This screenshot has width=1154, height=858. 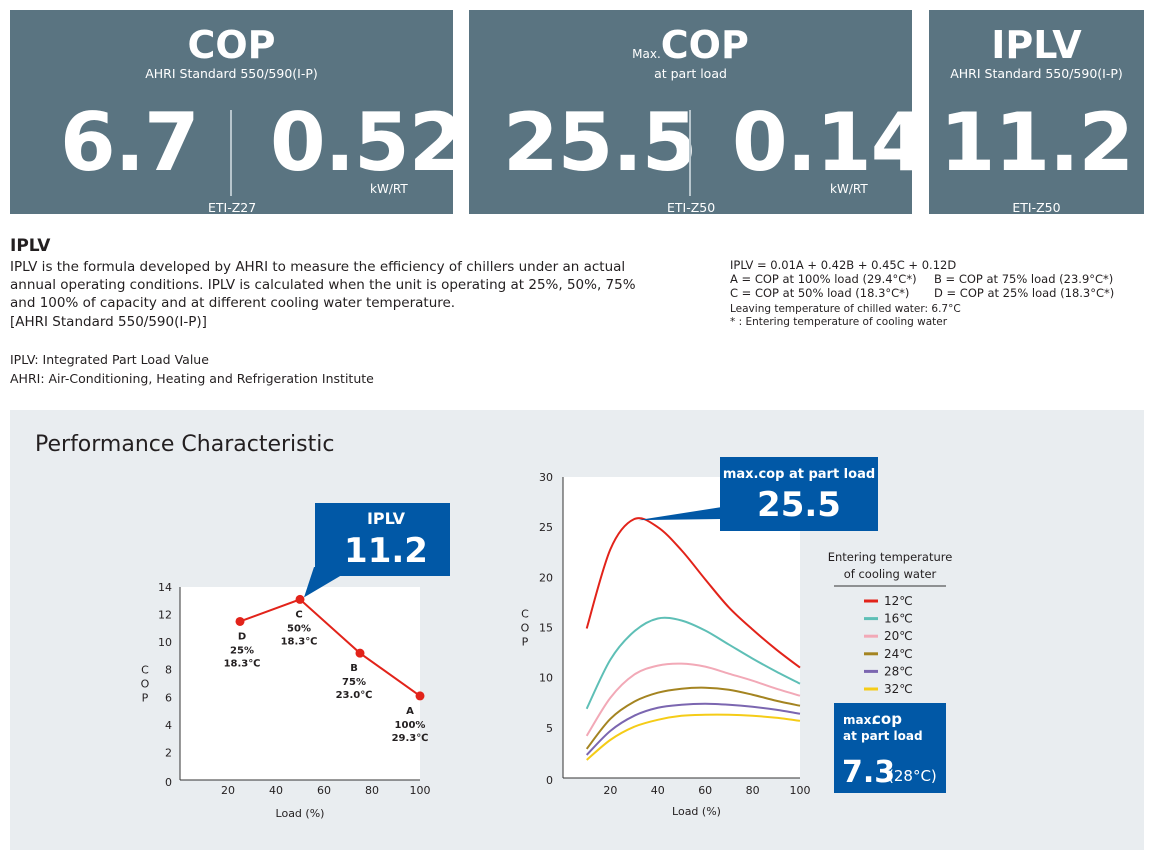 What do you see at coordinates (354, 682) in the screenshot?
I see `point-load: 75%` at bounding box center [354, 682].